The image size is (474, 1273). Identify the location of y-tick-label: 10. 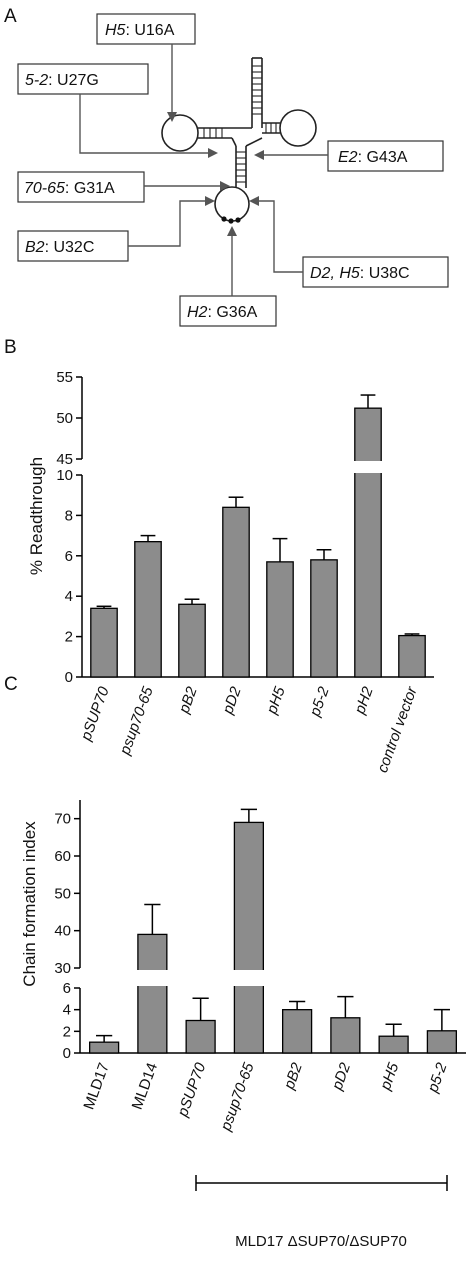
(64, 475).